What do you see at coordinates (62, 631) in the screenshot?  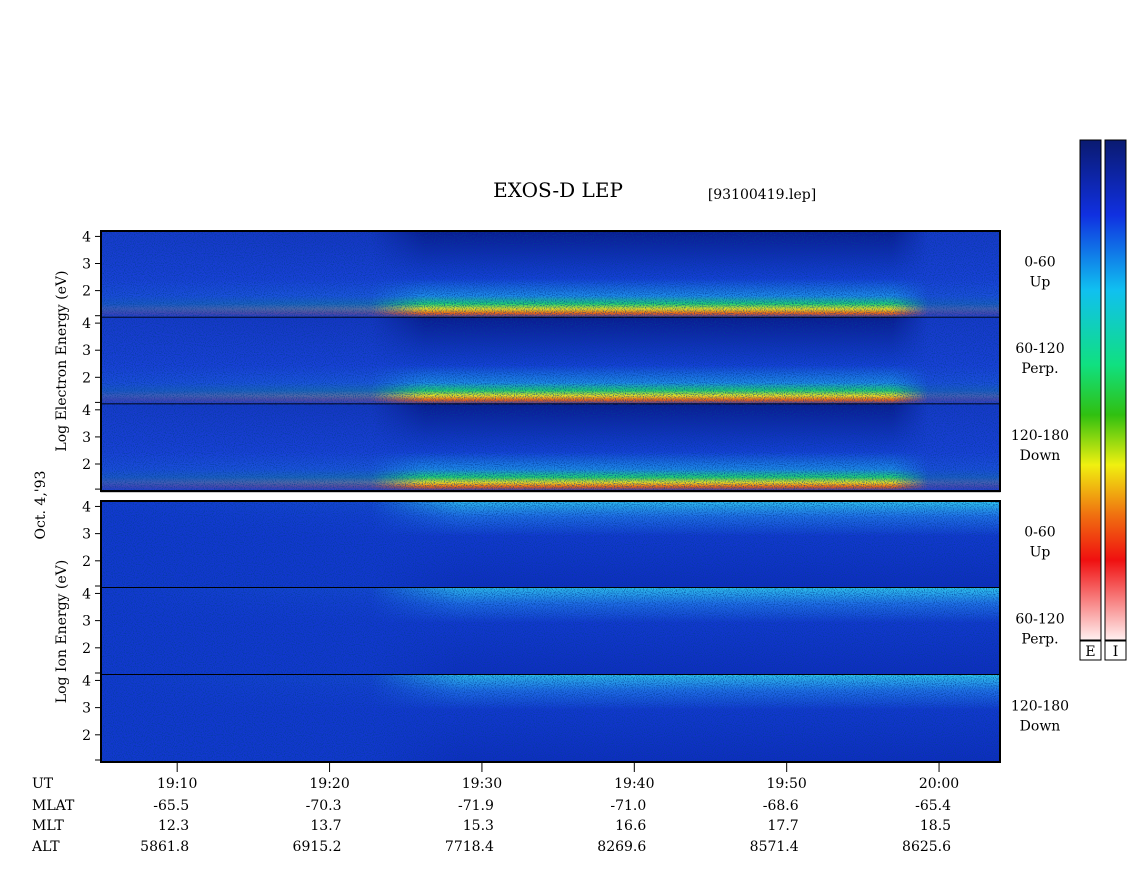 I see `y-axis-label: Log Ion Energy (eV)` at bounding box center [62, 631].